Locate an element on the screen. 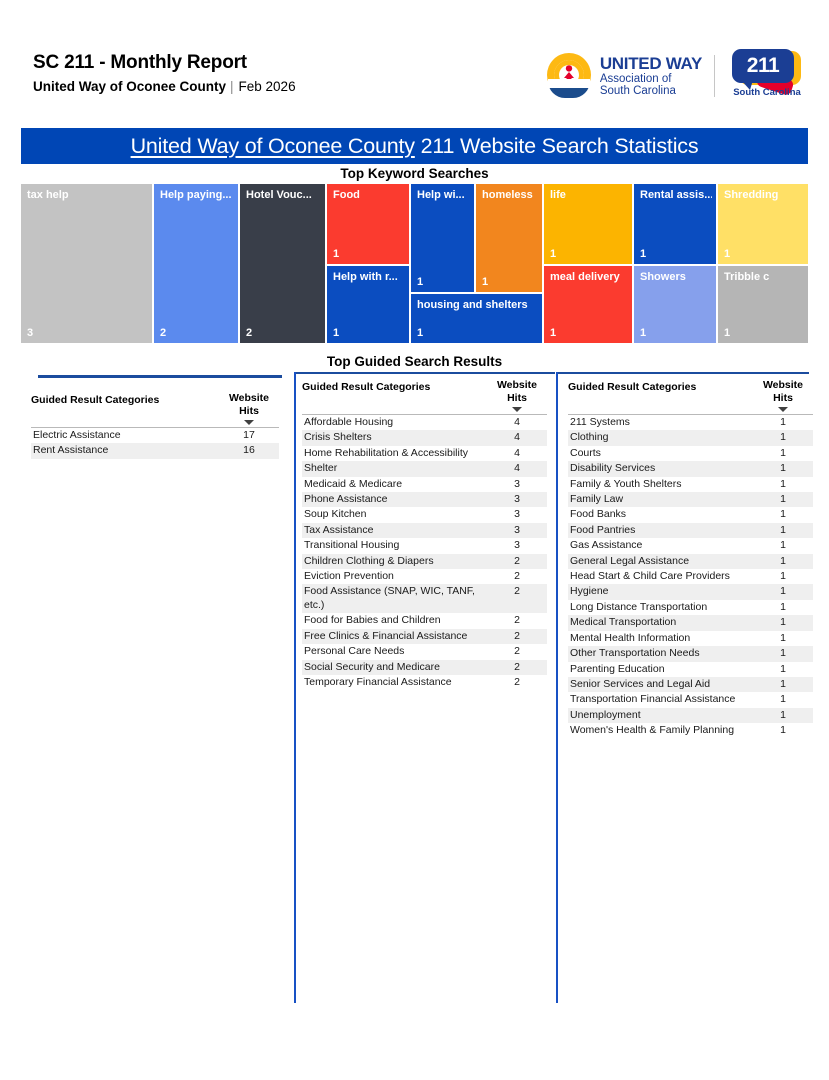 The height and width of the screenshot is (1080, 829). treemap-tile: Help wi... 1 is located at coordinates (442, 238).